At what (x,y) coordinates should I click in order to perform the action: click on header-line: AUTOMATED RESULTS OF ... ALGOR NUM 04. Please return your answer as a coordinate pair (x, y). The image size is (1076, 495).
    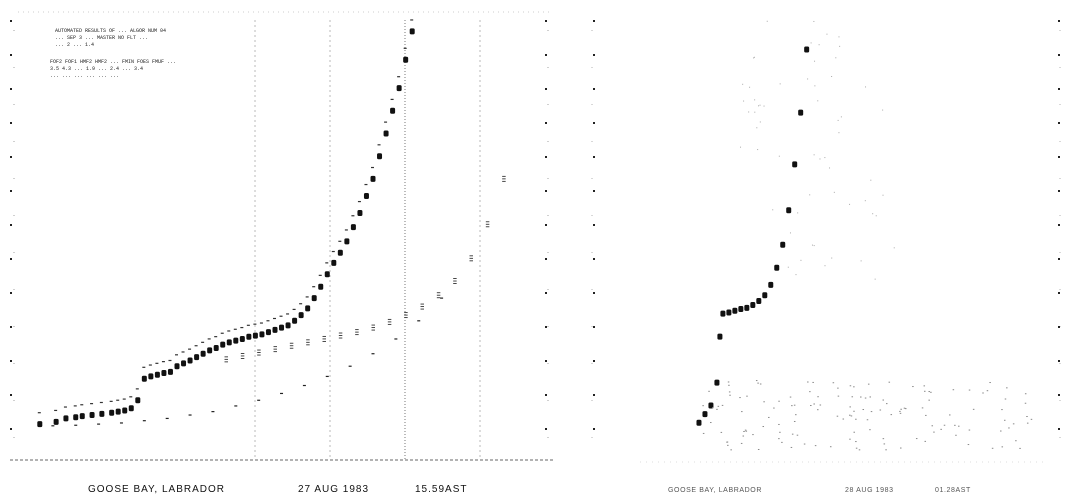
    Looking at the image, I should click on (110, 31).